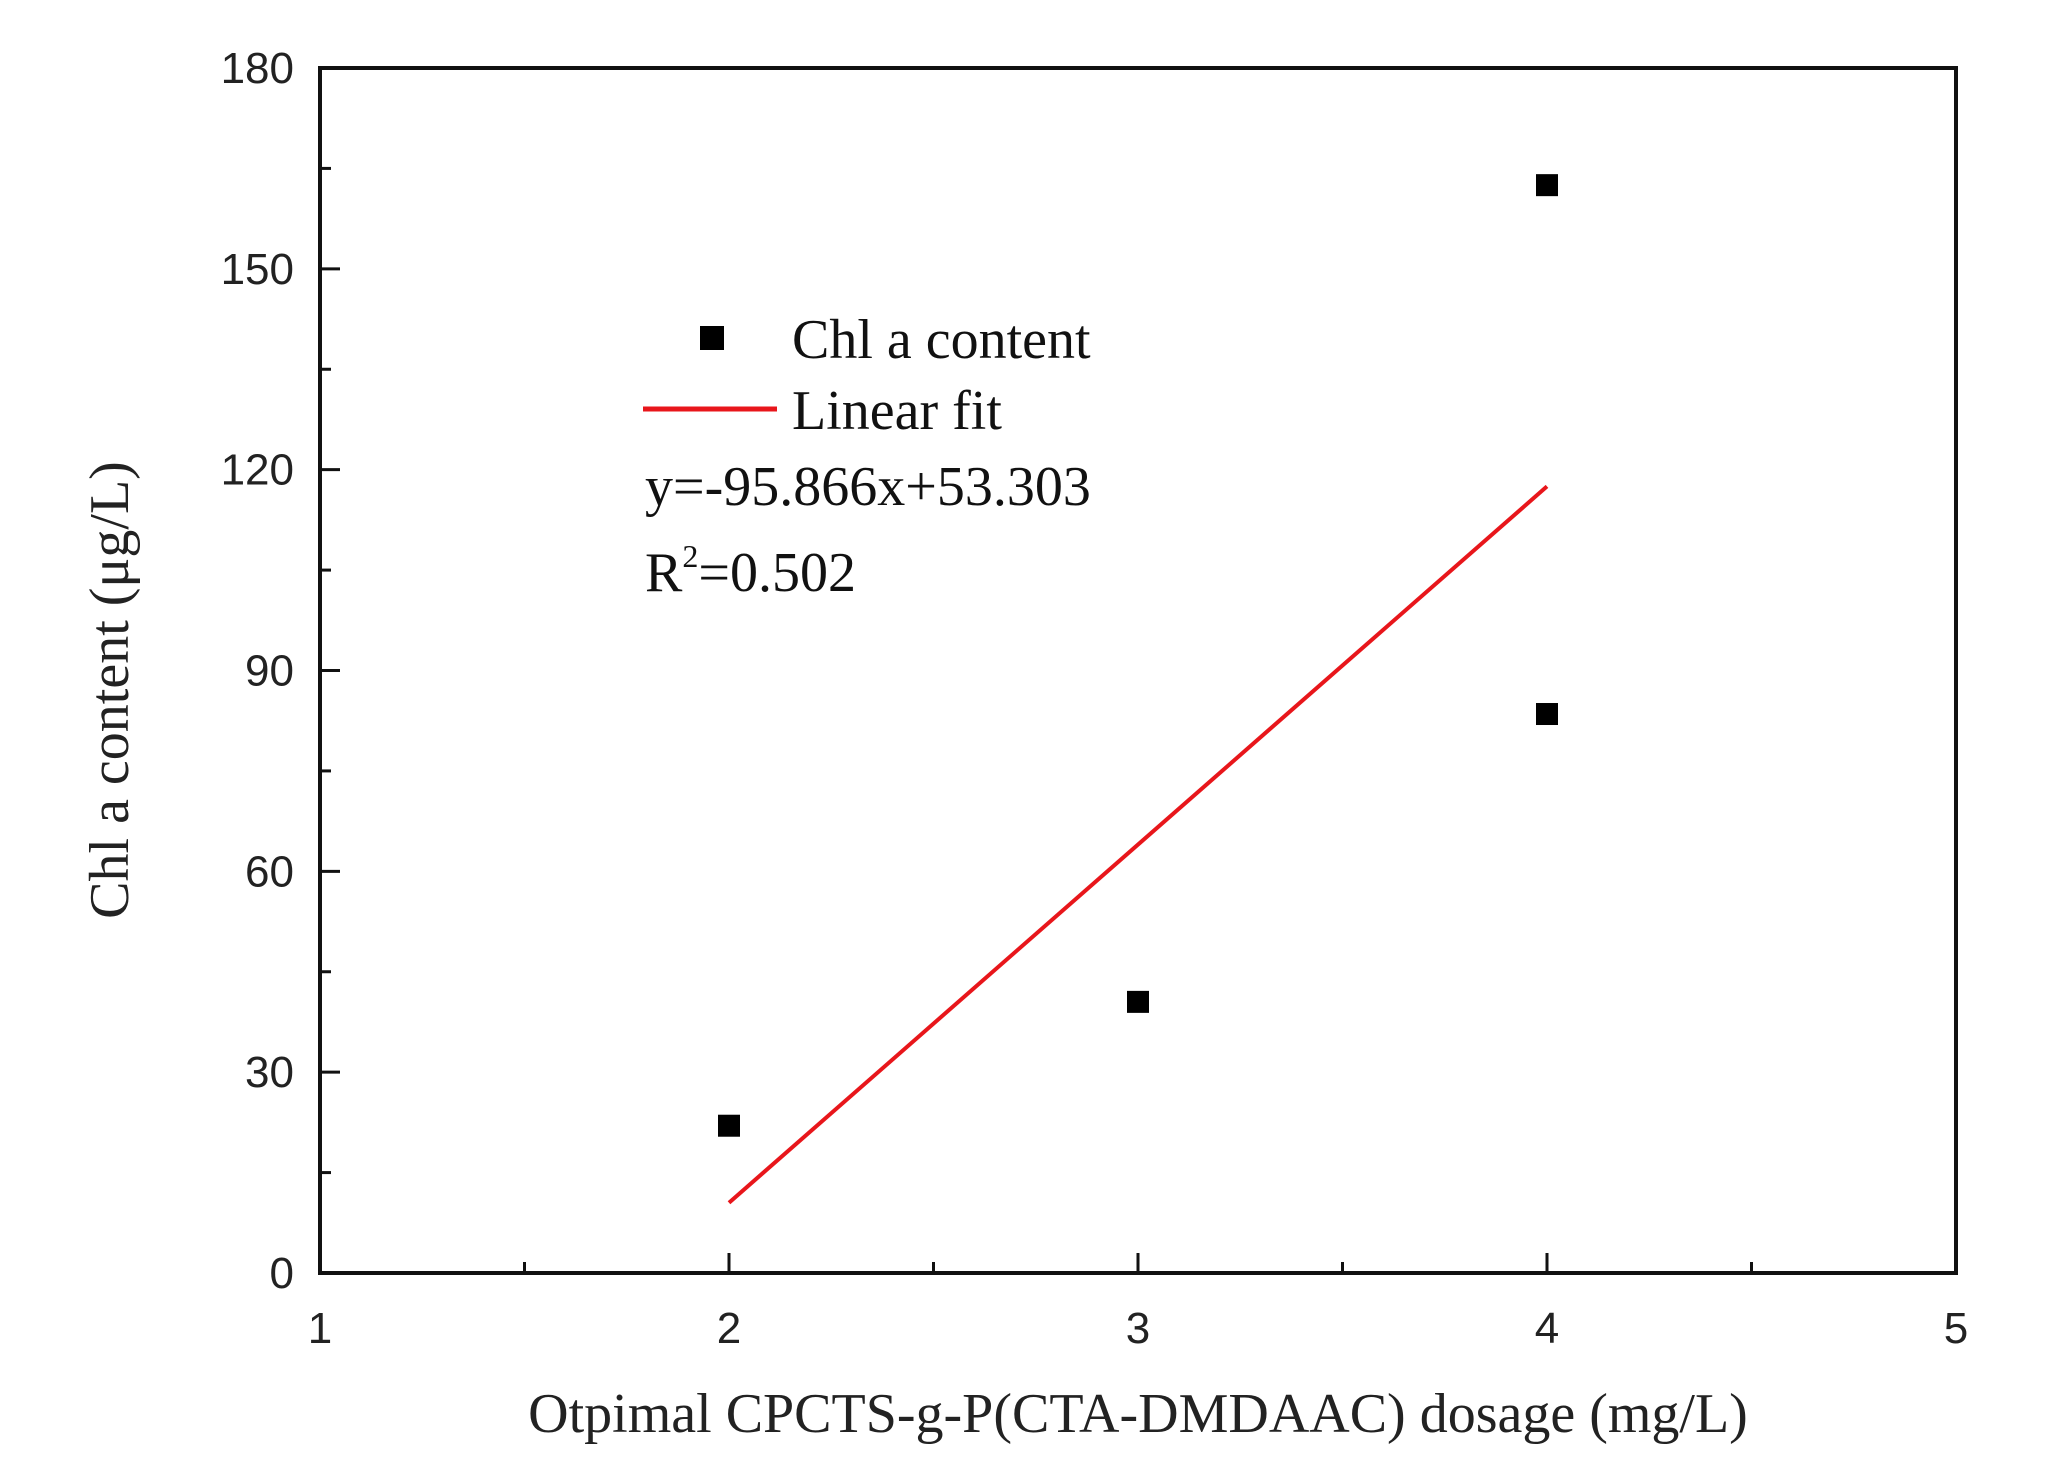  What do you see at coordinates (330, 670) in the screenshot?
I see `y-axis-ticks` at bounding box center [330, 670].